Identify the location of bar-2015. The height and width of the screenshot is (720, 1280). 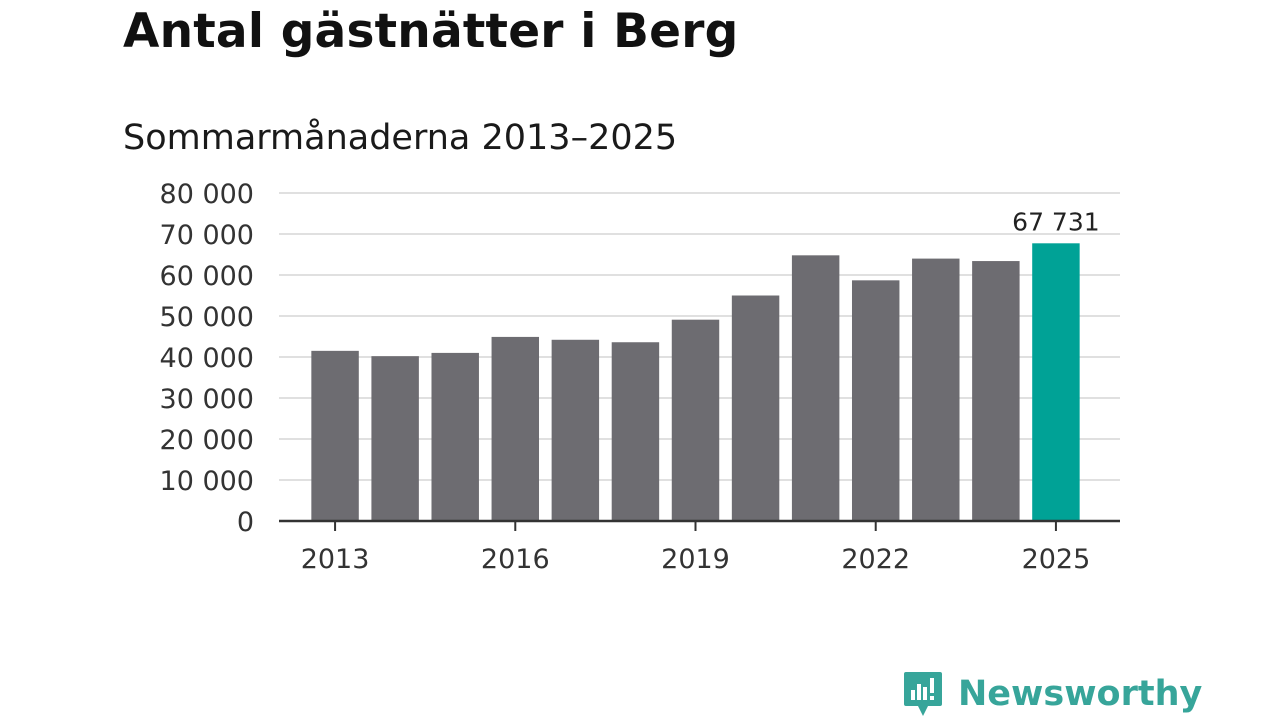
(455, 436).